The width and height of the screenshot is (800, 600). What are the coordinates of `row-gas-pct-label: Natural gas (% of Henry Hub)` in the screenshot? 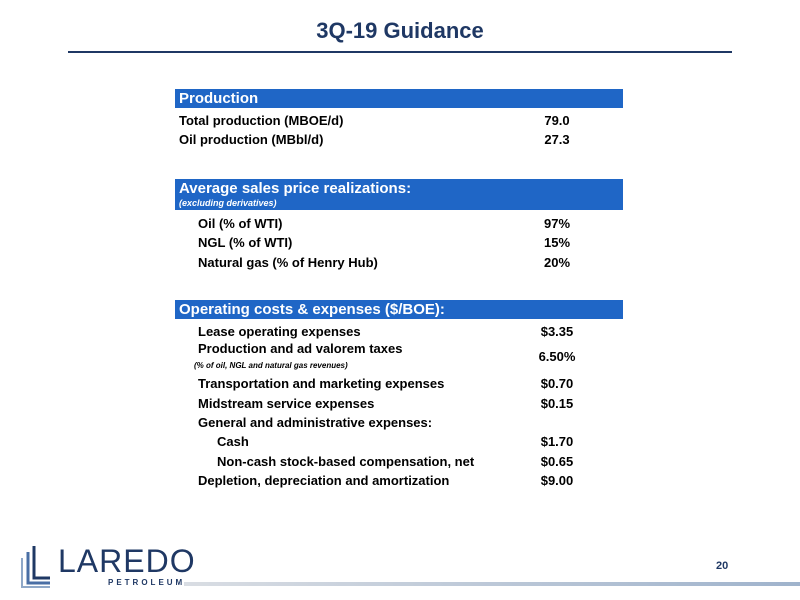 It's located at (288, 262).